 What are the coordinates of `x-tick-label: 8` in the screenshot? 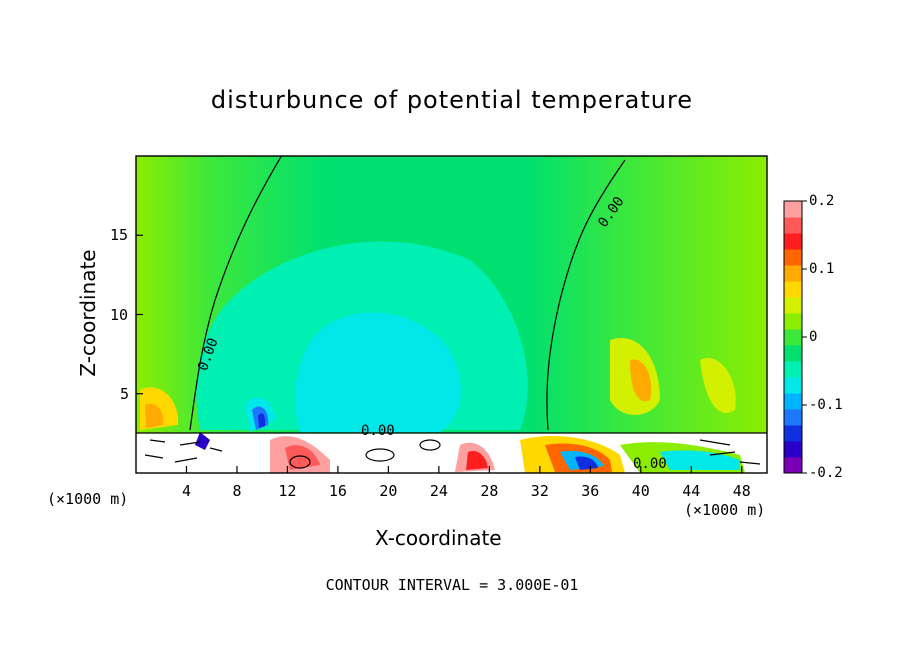 It's located at (237, 491).